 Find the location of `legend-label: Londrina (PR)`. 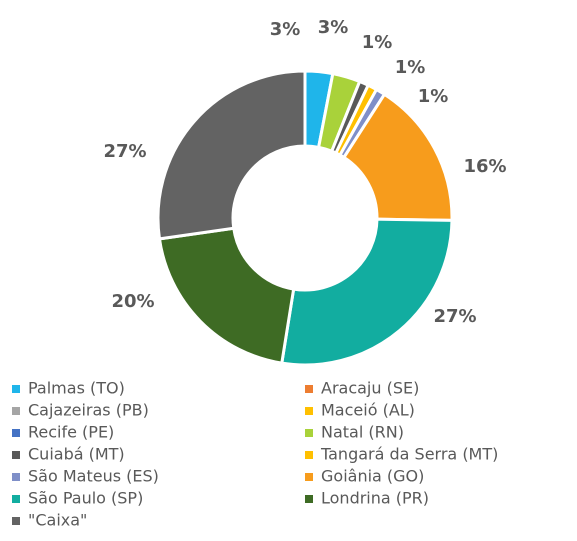

legend-label: Londrina (PR) is located at coordinates (375, 498).